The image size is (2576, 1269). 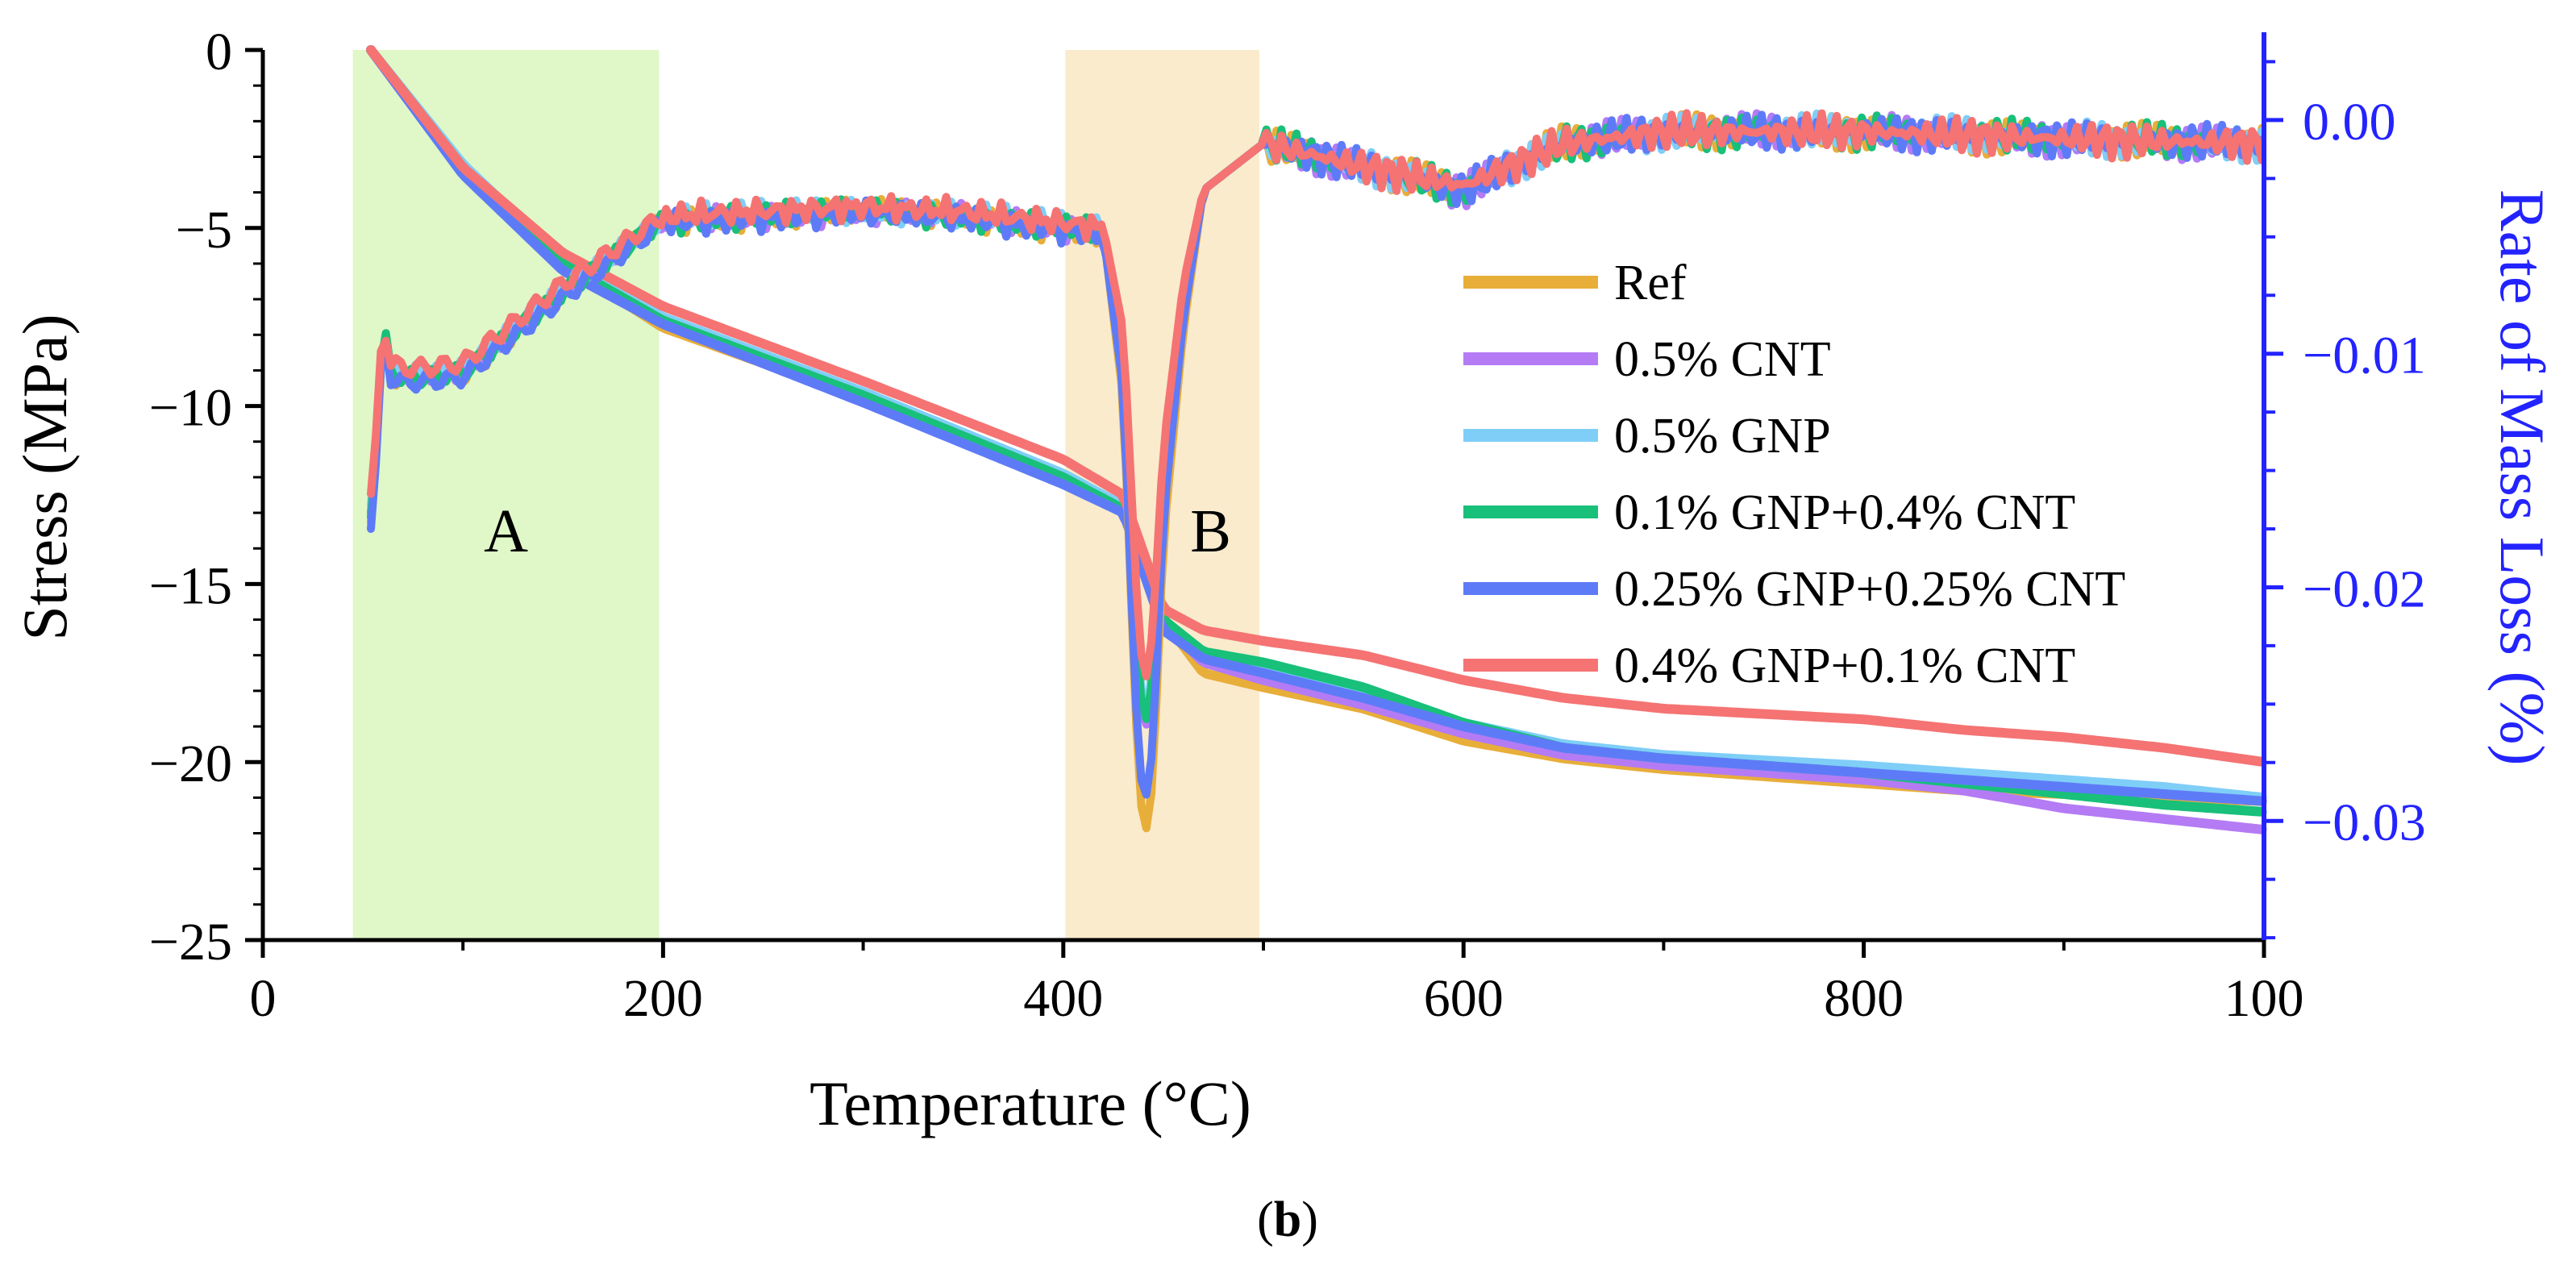 I want to click on region-label-a: A, so click(x=506, y=531).